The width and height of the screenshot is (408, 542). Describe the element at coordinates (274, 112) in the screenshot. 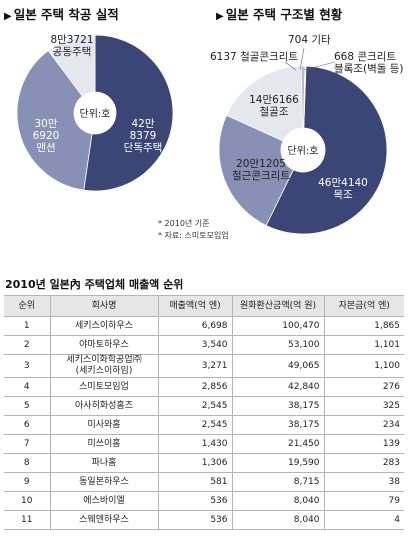

I see `category-label: 철골조` at that location.